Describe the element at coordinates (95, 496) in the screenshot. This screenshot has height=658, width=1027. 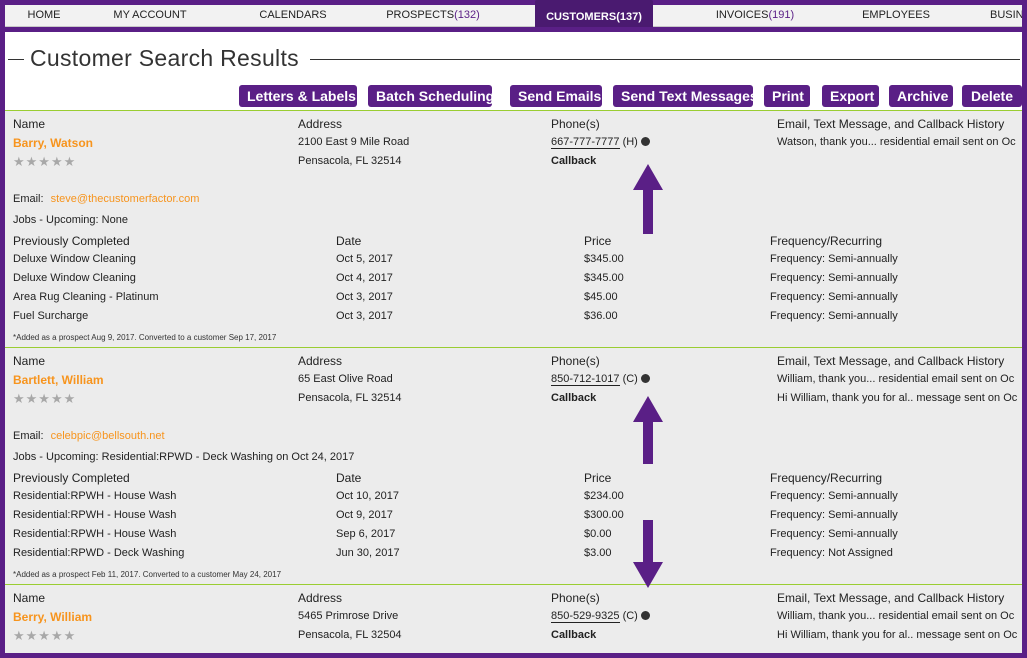
I see `job-service: Residential:RPWH - House Wash` at that location.